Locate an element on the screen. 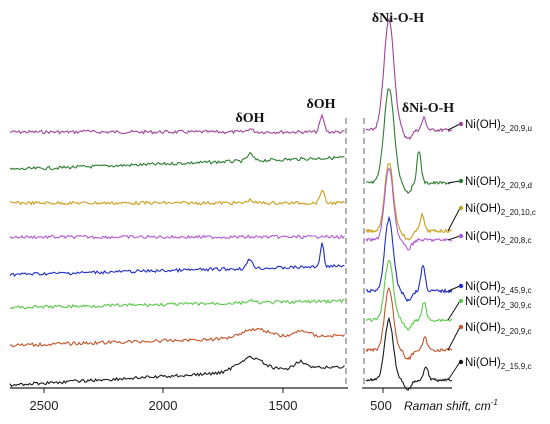 Image resolution: width=550 pixels, height=424 pixels. series-label: Ni(OH)2_20,9,c is located at coordinates (498, 329).